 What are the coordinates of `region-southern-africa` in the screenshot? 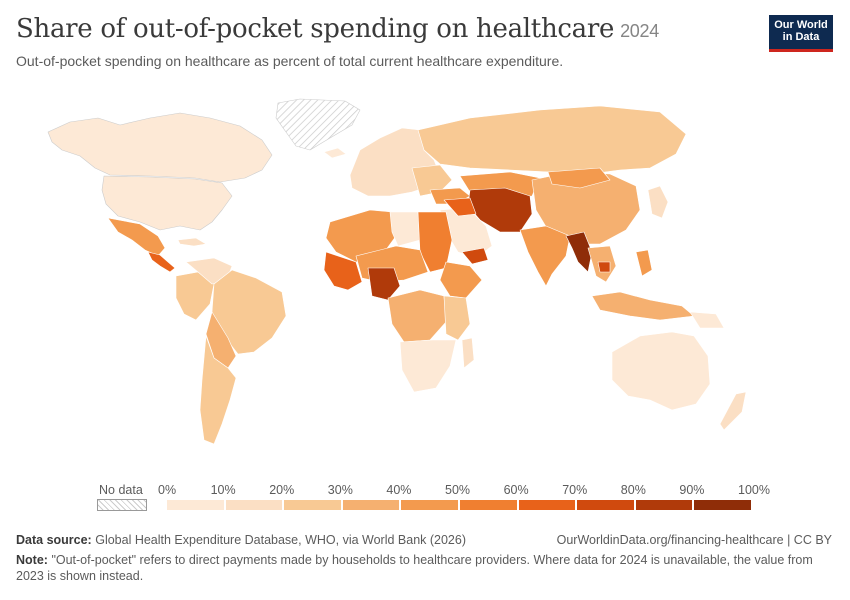 It's located at (428, 366).